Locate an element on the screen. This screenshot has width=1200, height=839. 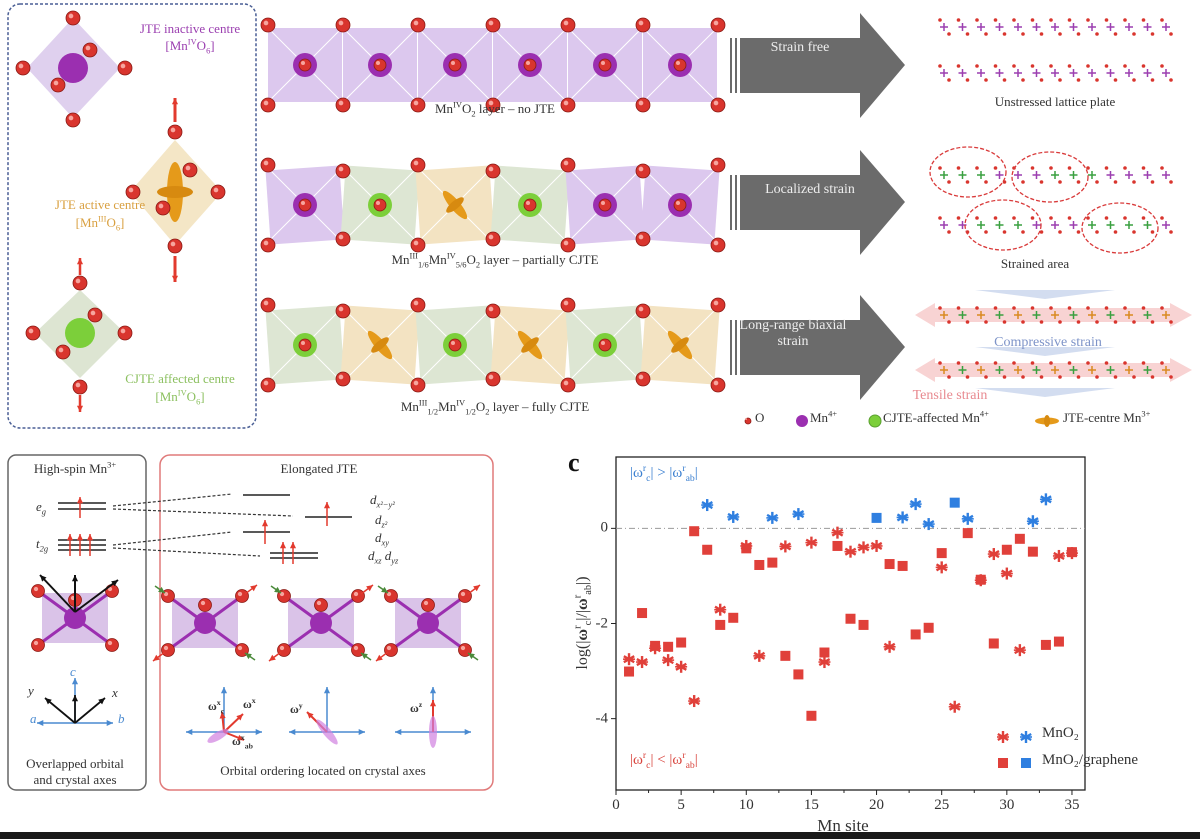
text-fragment: r is located at coordinates (578, 627).